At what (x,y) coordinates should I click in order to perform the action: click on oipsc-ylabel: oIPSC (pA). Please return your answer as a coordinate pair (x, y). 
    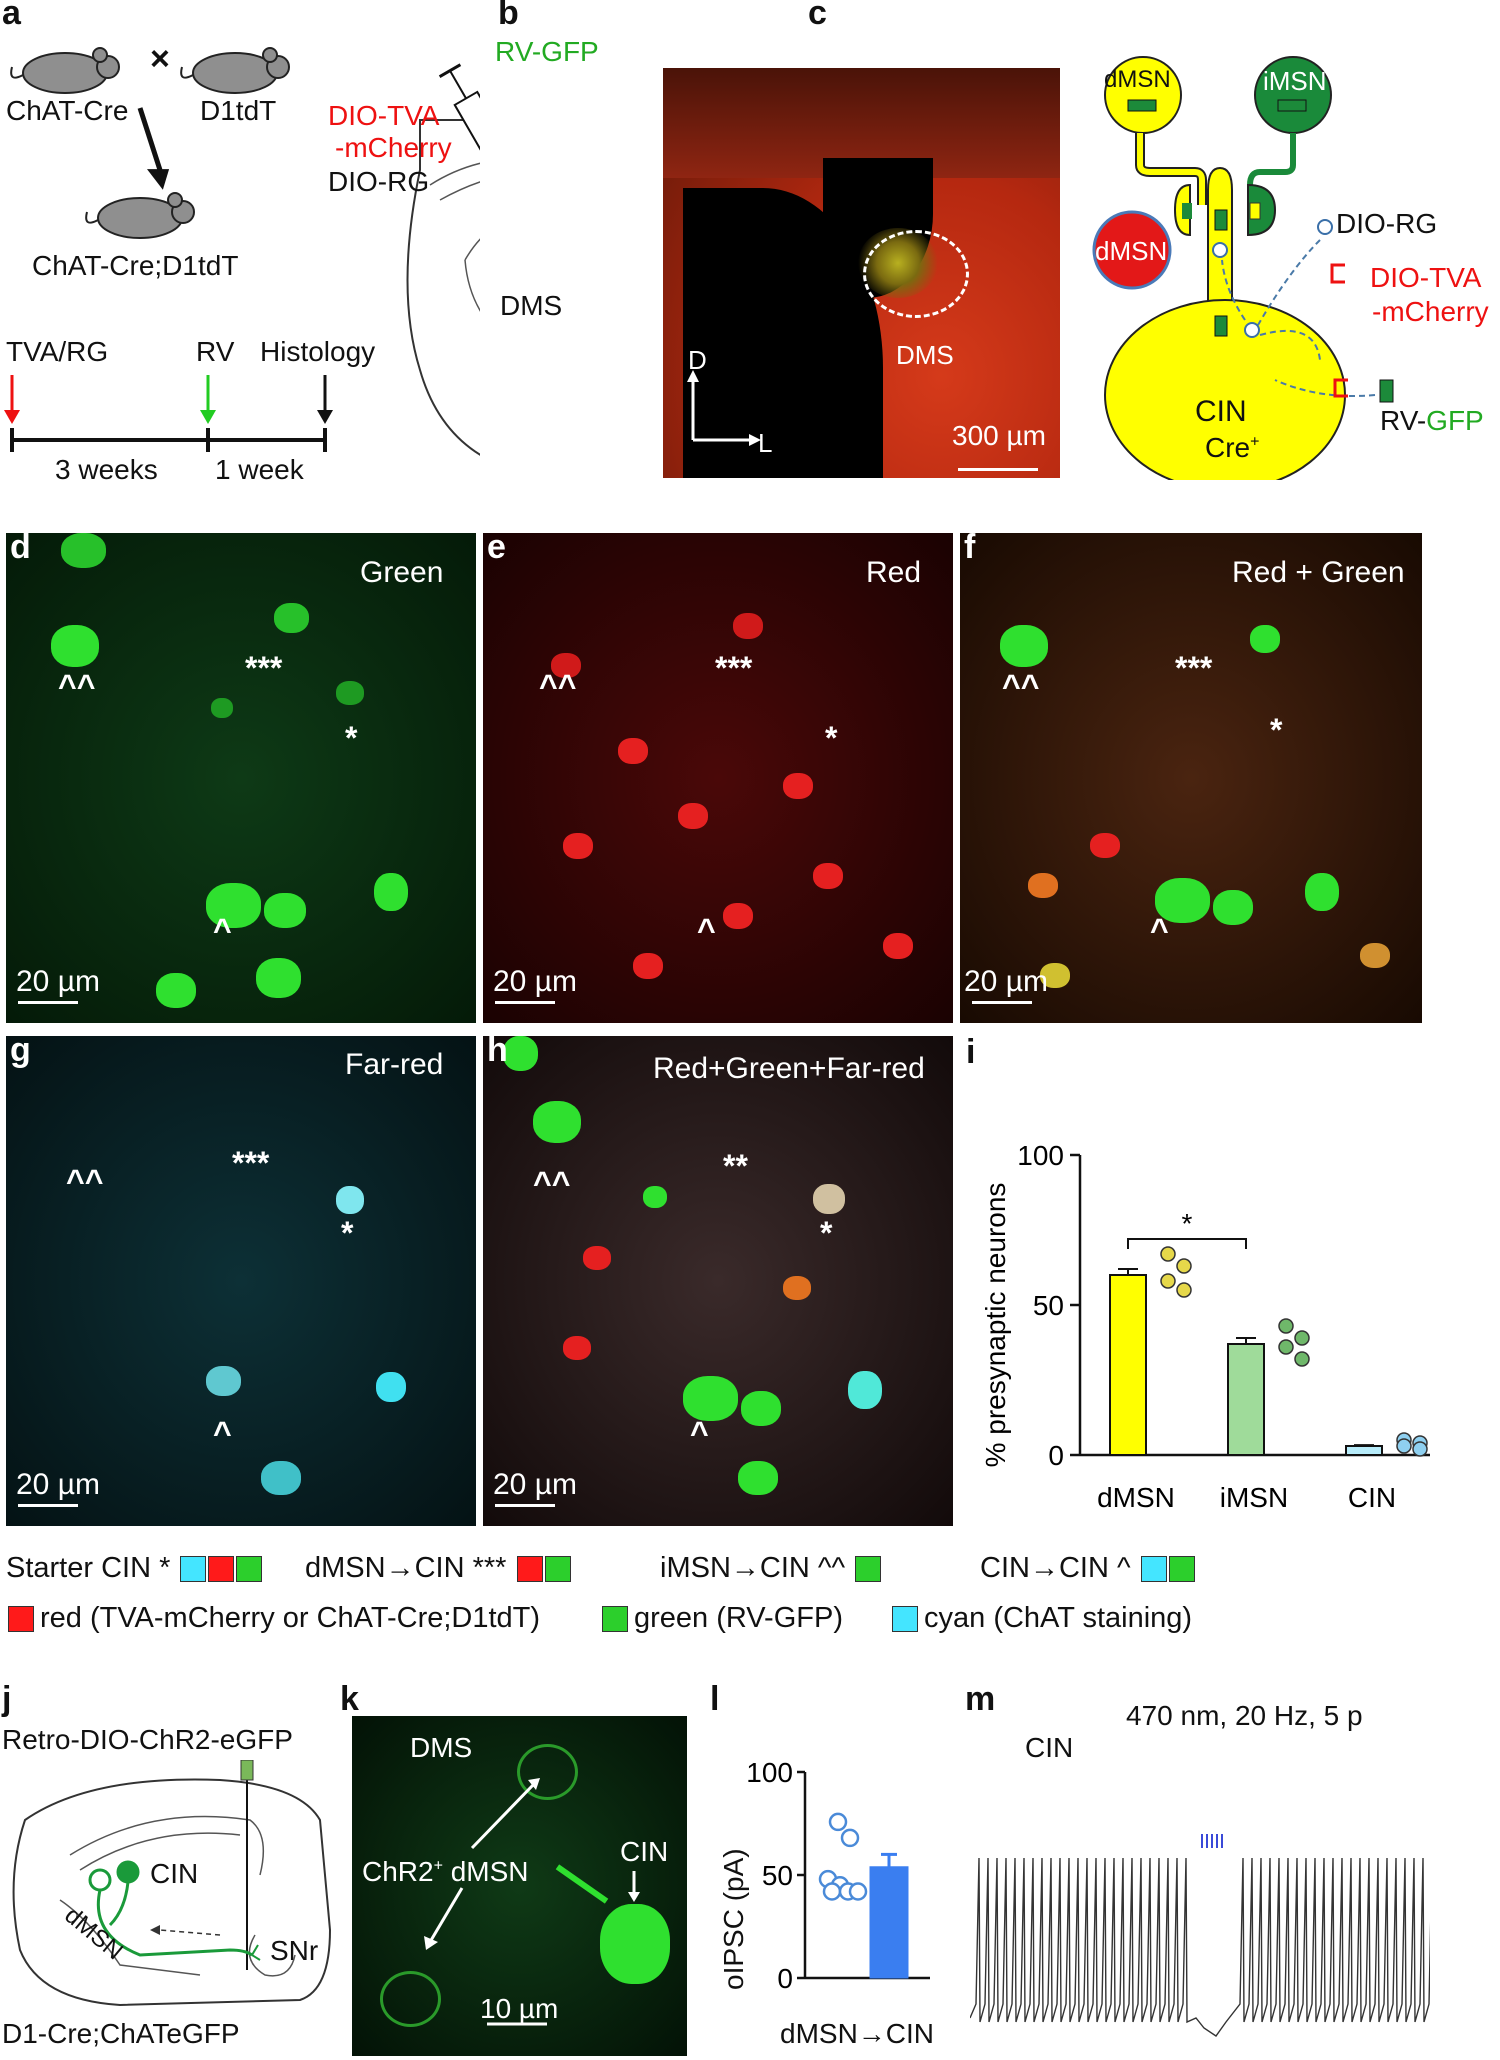
    Looking at the image, I should click on (733, 1919).